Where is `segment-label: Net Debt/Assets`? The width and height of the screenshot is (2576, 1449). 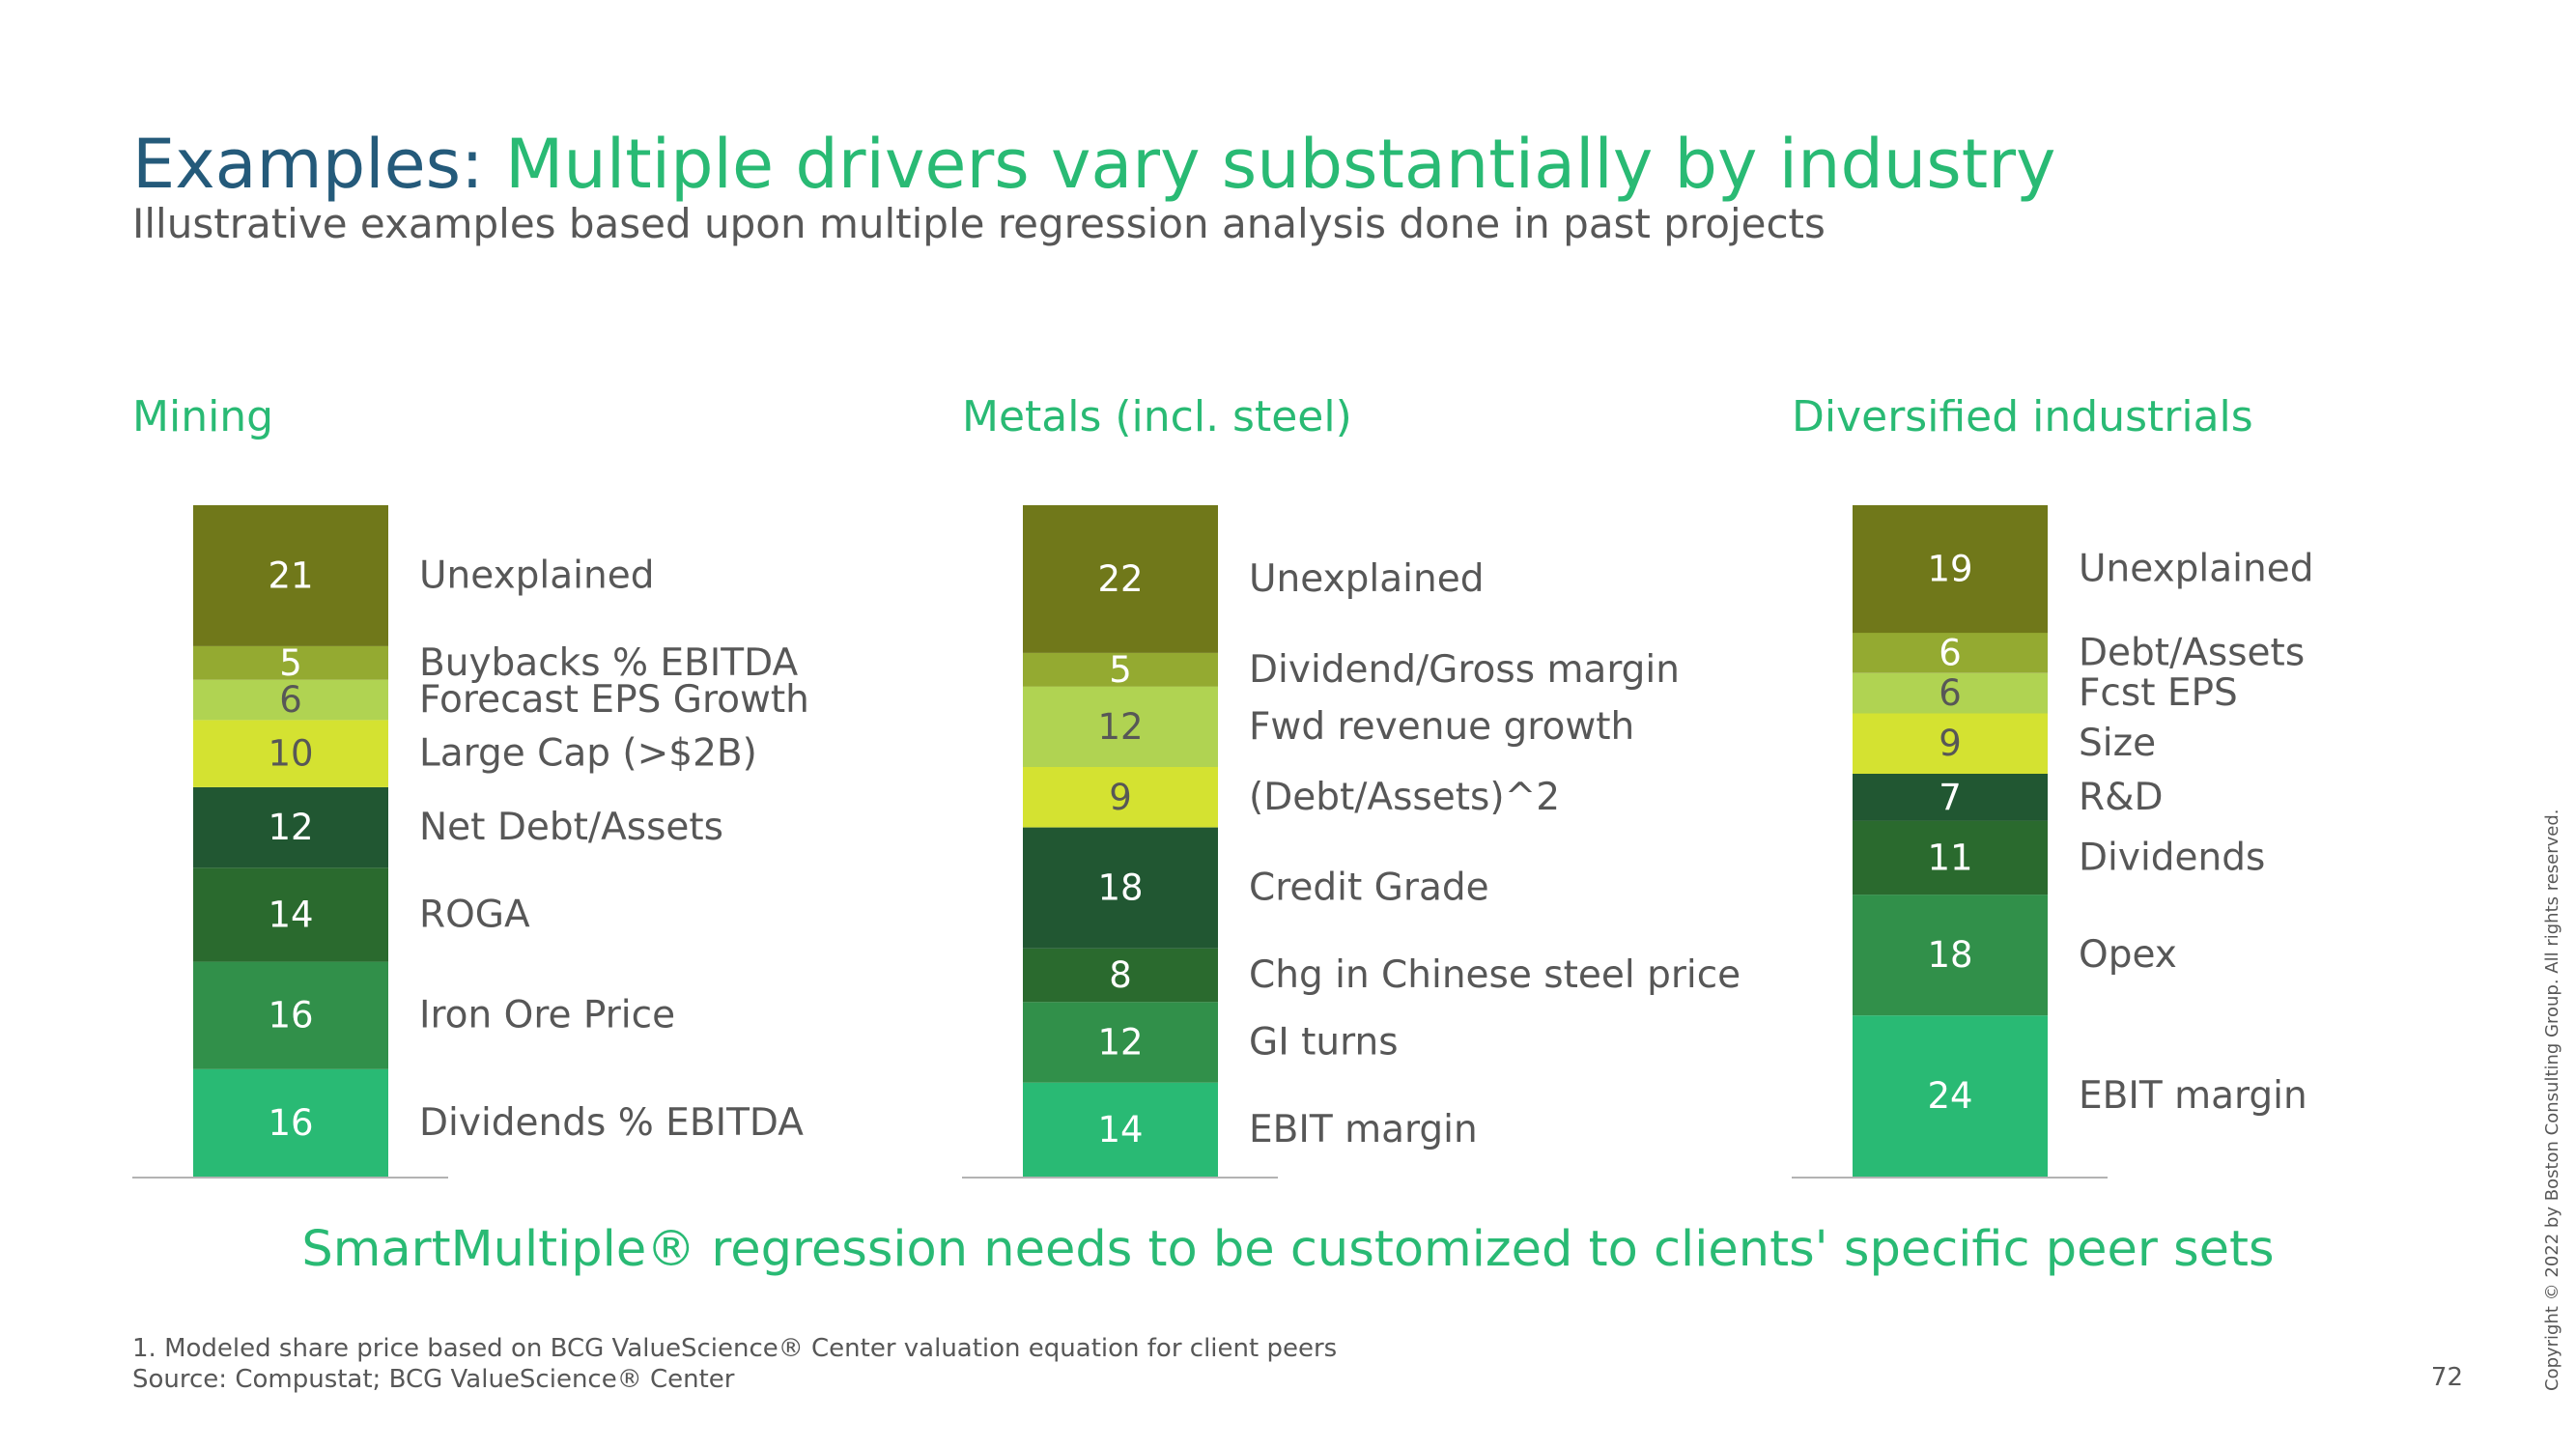
segment-label: Net Debt/Assets is located at coordinates (571, 827).